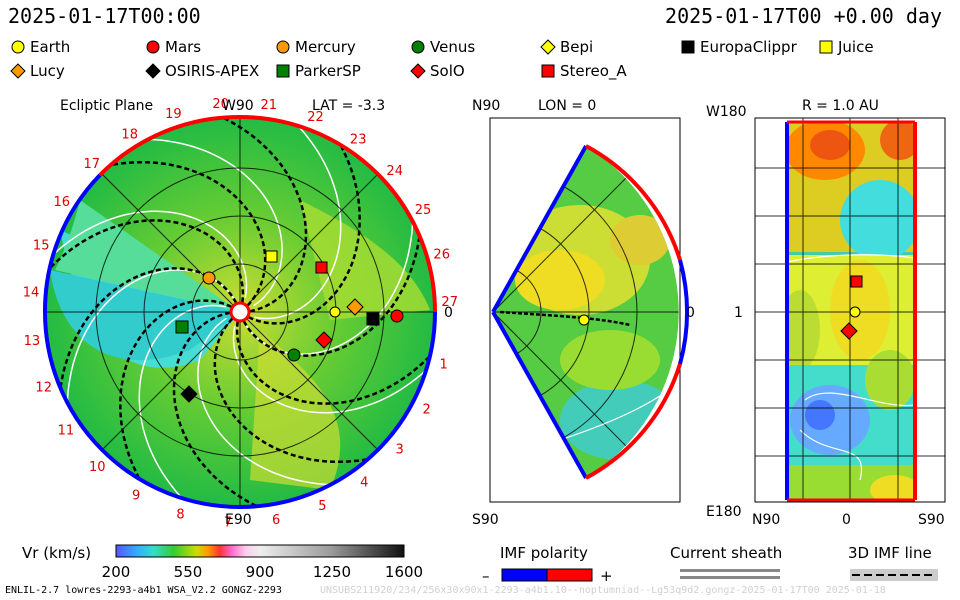 This screenshot has width=960, height=600. What do you see at coordinates (803, 16) in the screenshot?
I see `header-right-time: 2025-01-17T00 +0.00 day` at bounding box center [803, 16].